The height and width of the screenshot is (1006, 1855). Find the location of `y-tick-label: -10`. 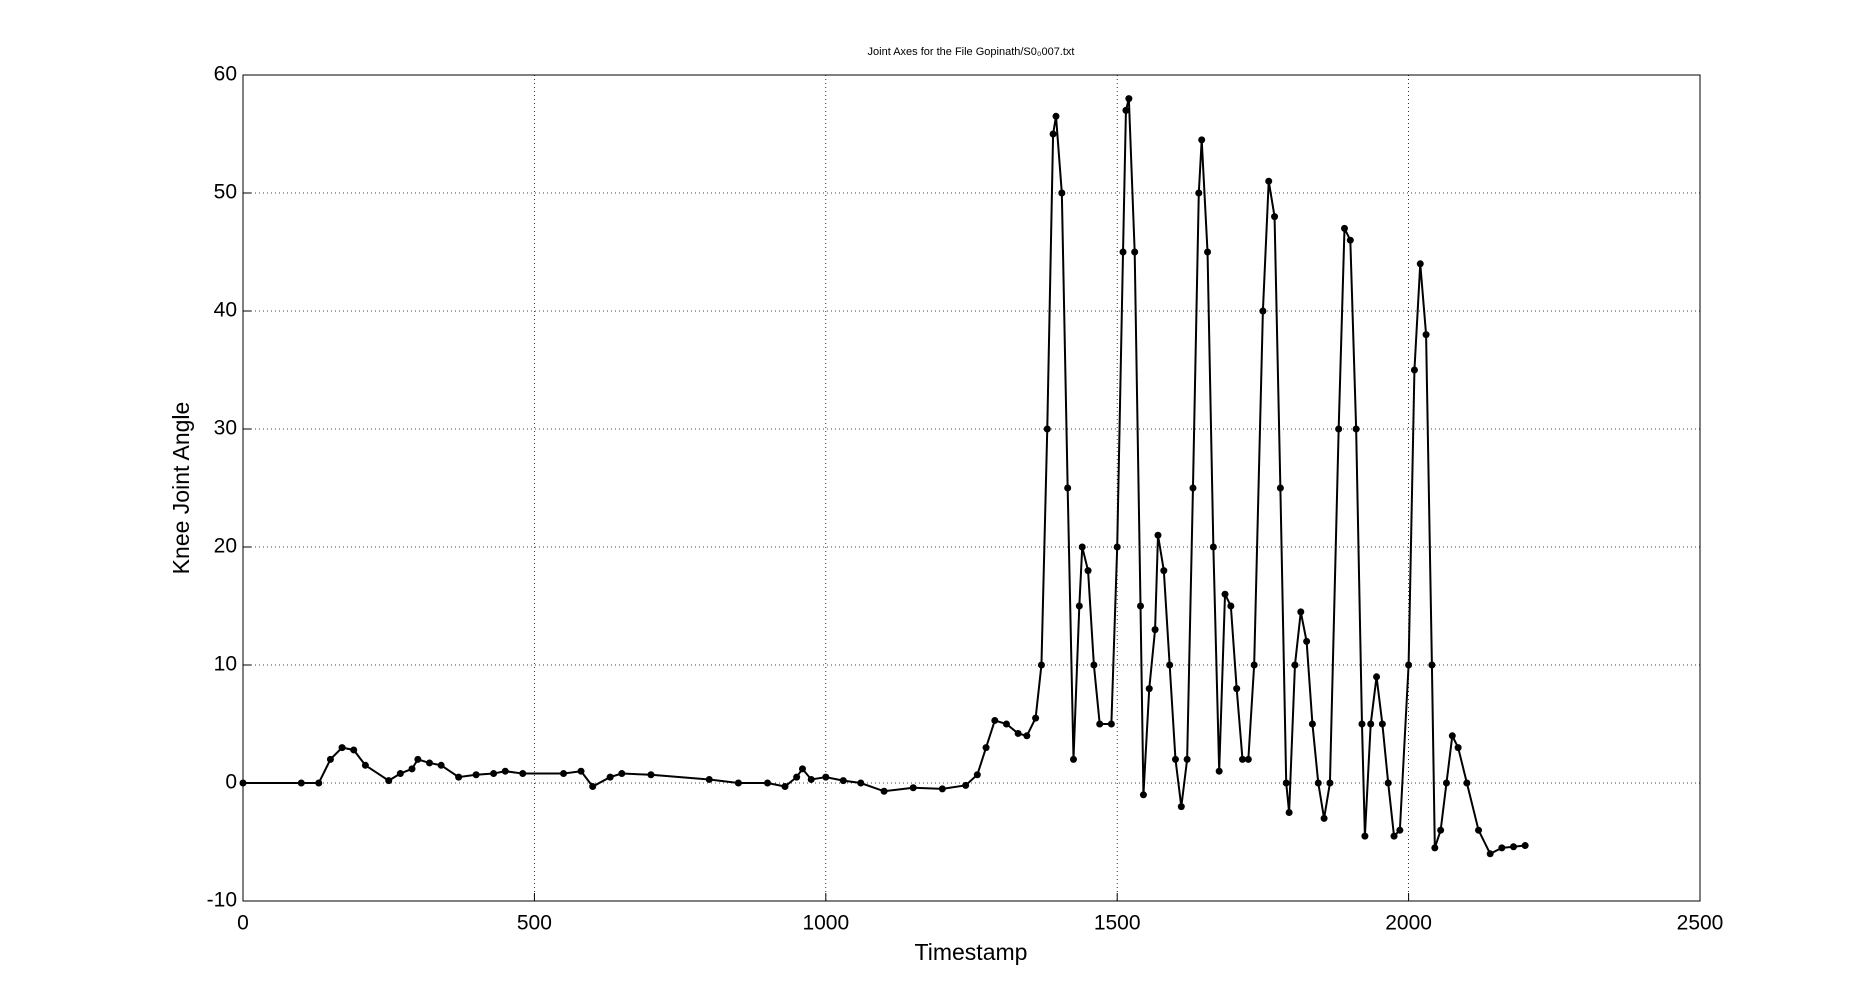

y-tick-label: -10 is located at coordinates (222, 900).